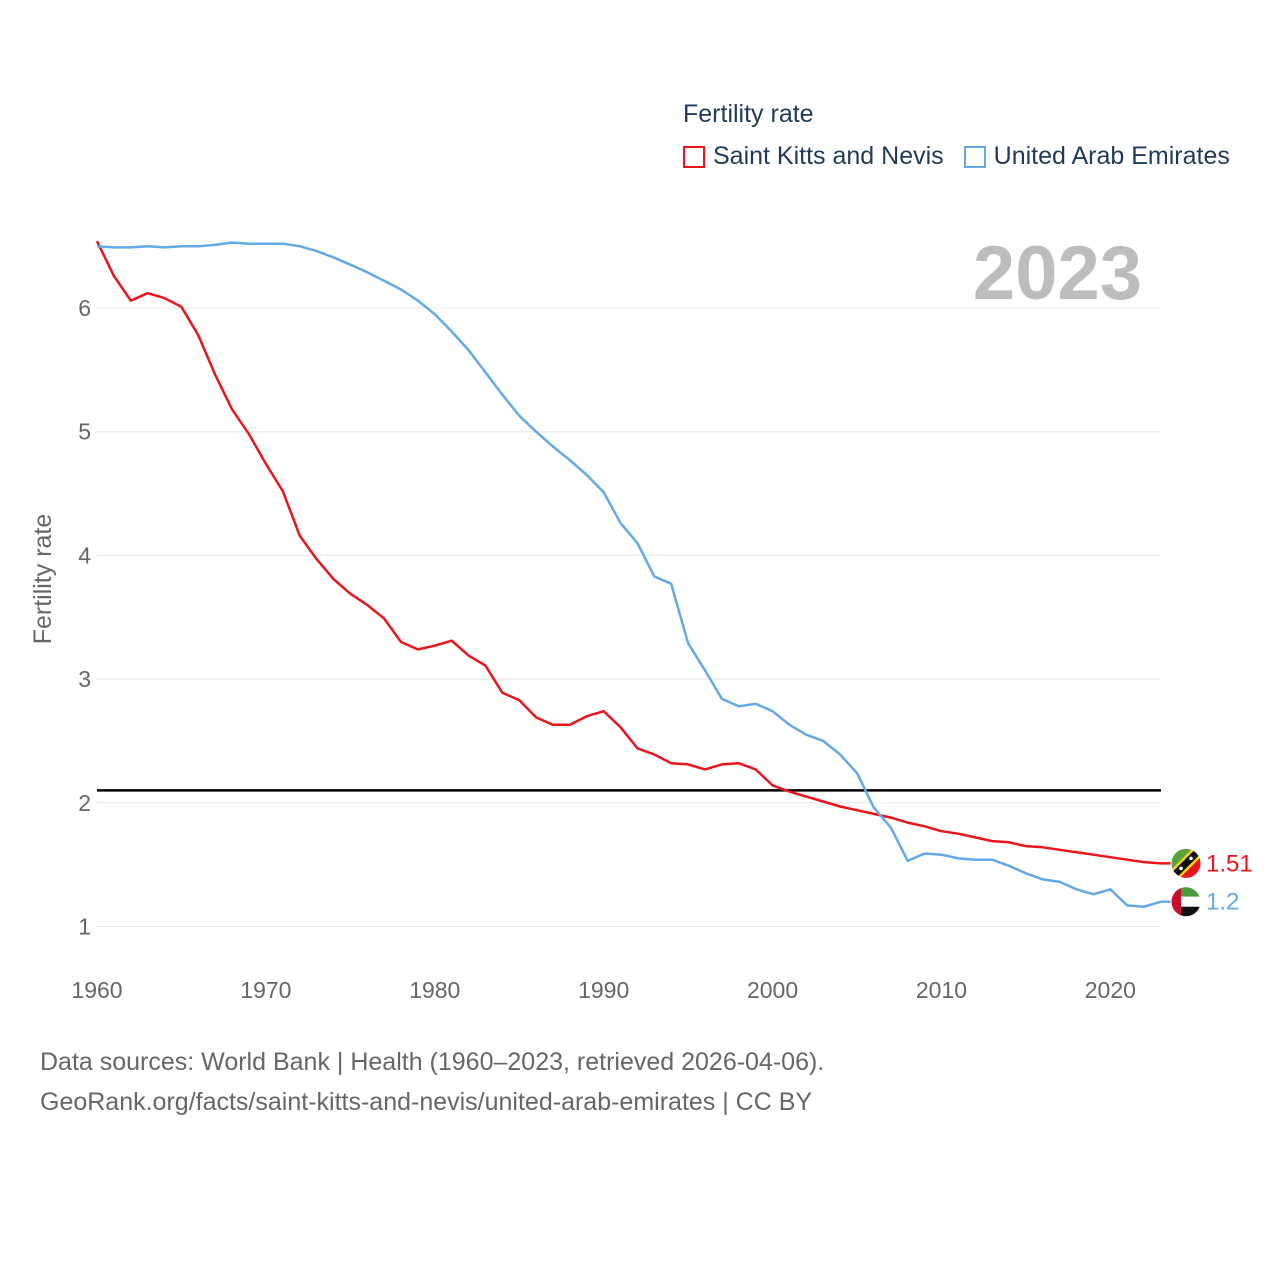 Image resolution: width=1280 pixels, height=1280 pixels. I want to click on x-axis-ticks: 1960 1970 1980 1990 2000 2010 2020, so click(603, 990).